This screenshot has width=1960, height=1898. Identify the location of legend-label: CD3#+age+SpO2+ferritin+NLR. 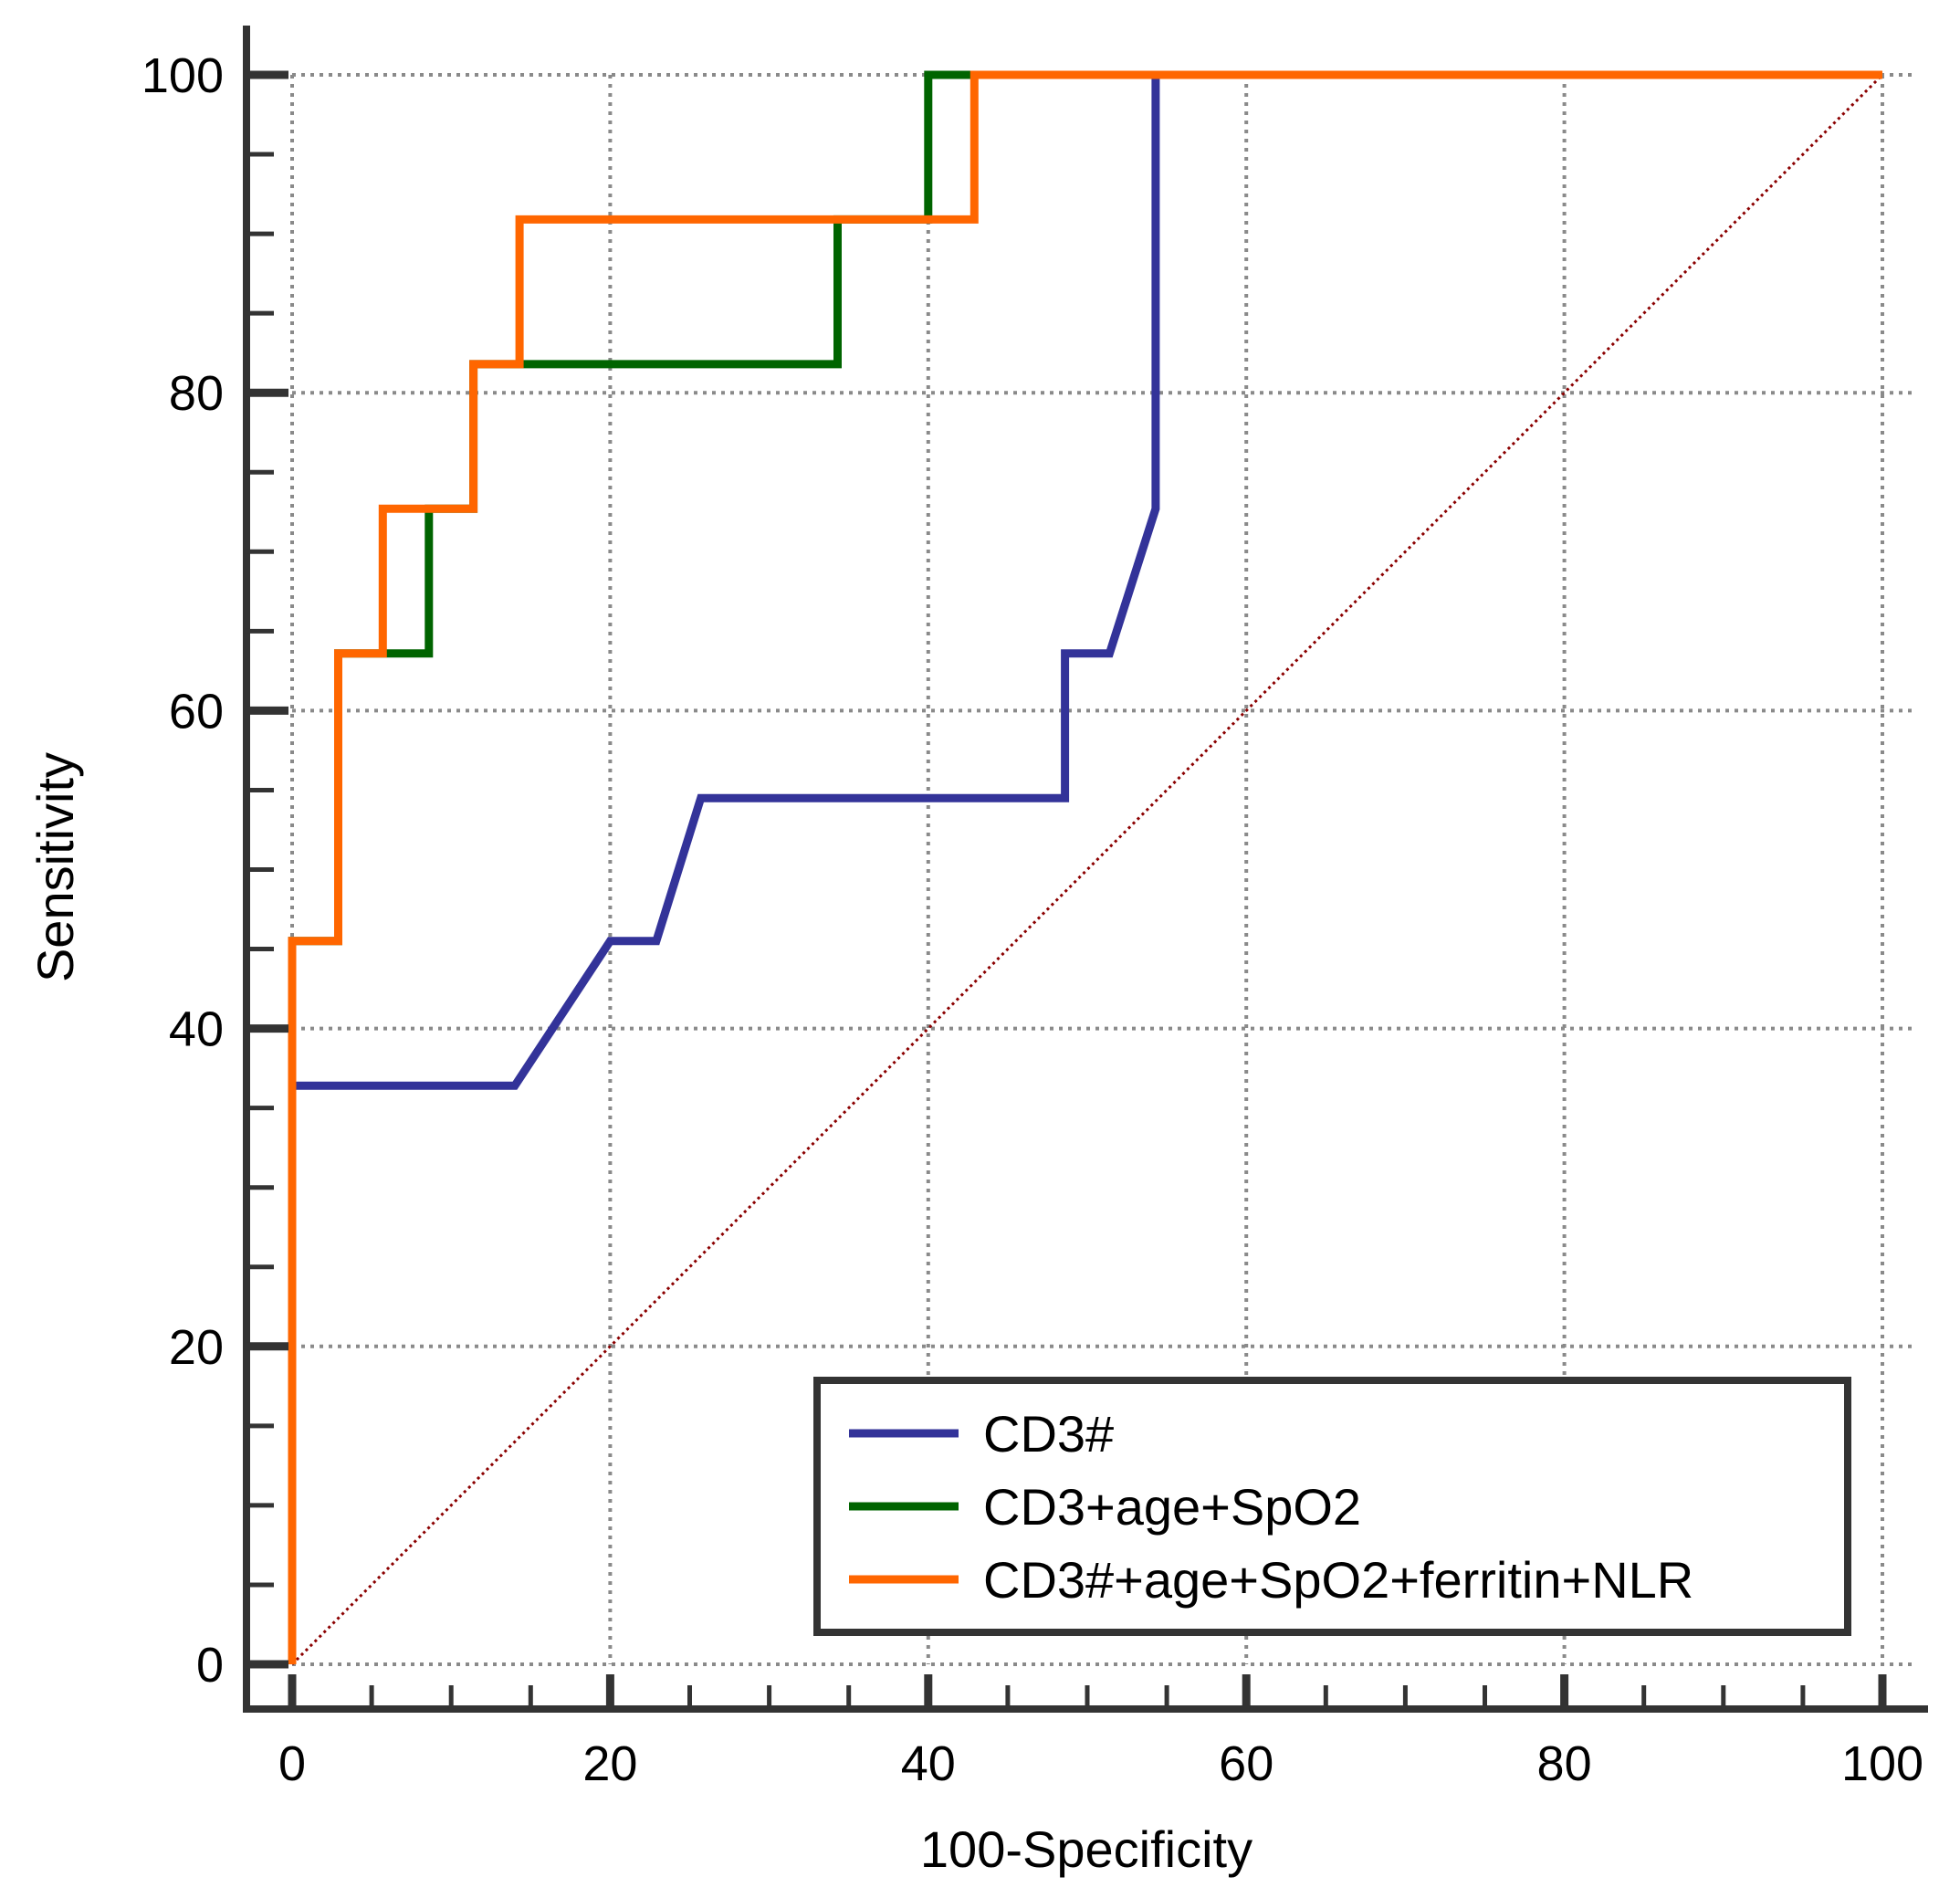
(1338, 1580).